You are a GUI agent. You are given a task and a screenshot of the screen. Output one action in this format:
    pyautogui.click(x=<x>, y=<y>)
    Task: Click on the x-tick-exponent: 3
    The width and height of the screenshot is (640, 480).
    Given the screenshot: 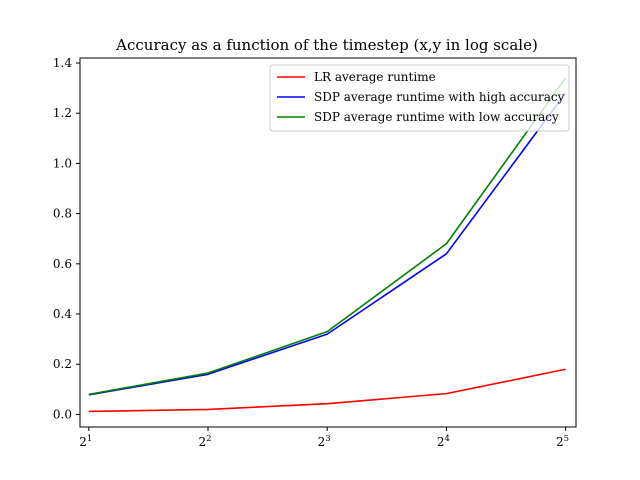 What is the action you would take?
    pyautogui.click(x=327, y=439)
    